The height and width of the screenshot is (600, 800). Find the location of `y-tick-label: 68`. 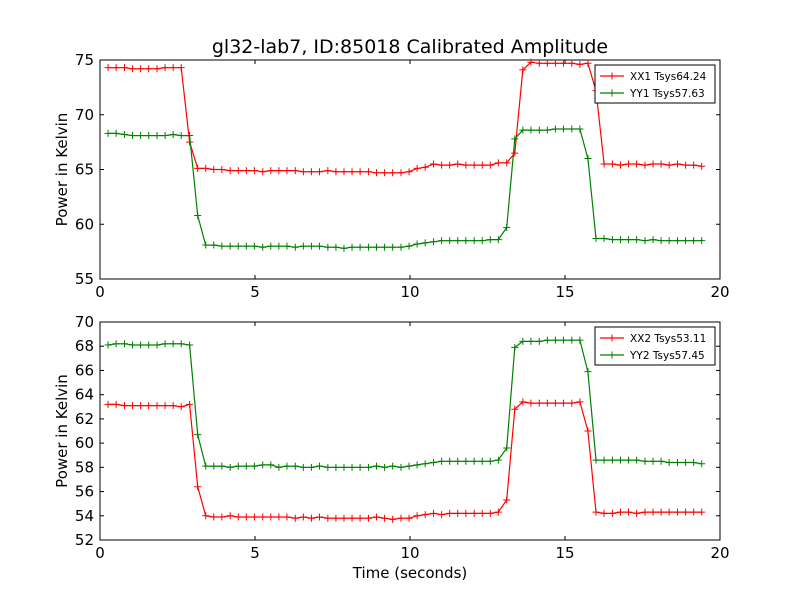

y-tick-label: 68 is located at coordinates (84, 346).